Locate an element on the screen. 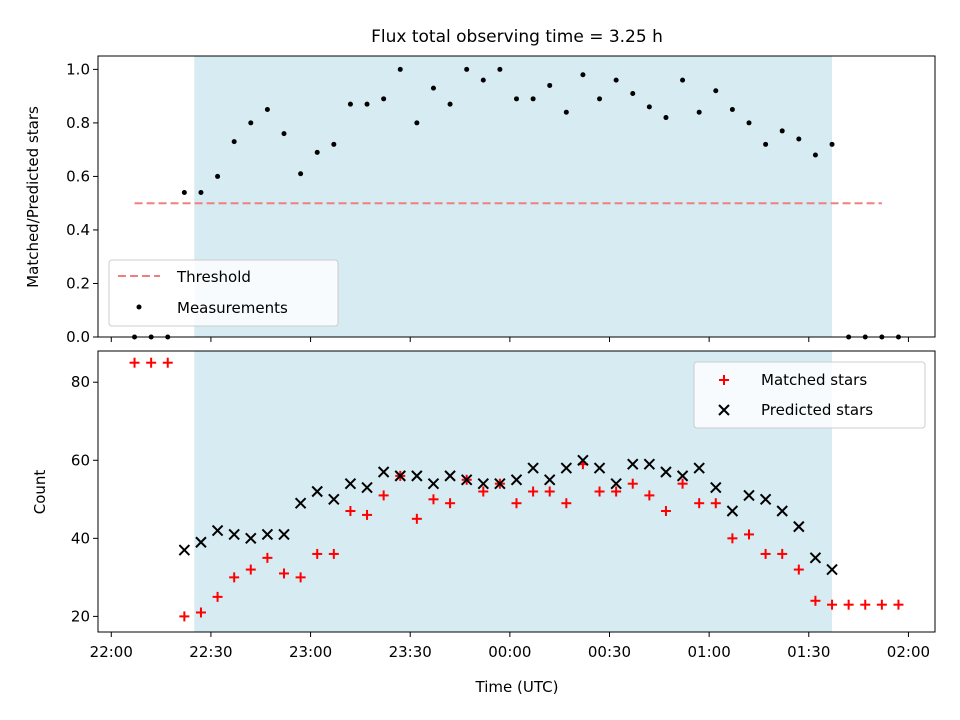 Image resolution: width=960 pixels, height=720 pixels. bottom-y-tick-label: 40 is located at coordinates (80, 538).